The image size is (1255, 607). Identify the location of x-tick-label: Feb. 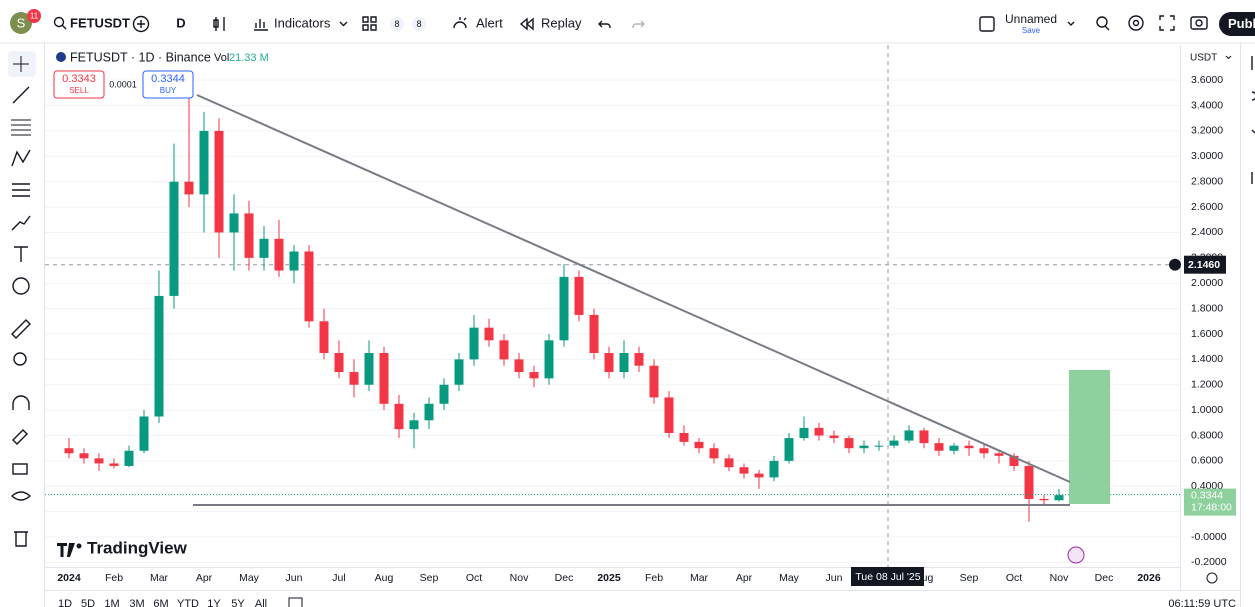
(654, 578).